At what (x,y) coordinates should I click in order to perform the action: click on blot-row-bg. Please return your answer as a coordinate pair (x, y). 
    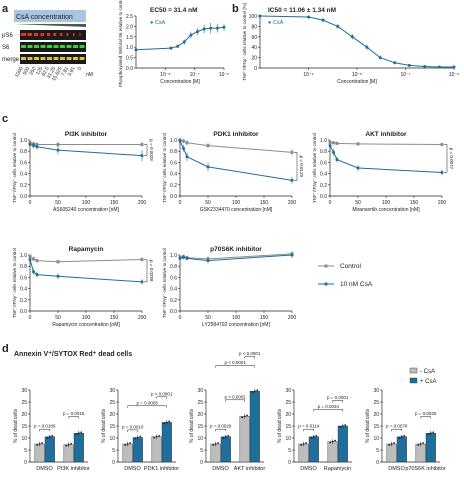
    Looking at the image, I should click on (53, 59).